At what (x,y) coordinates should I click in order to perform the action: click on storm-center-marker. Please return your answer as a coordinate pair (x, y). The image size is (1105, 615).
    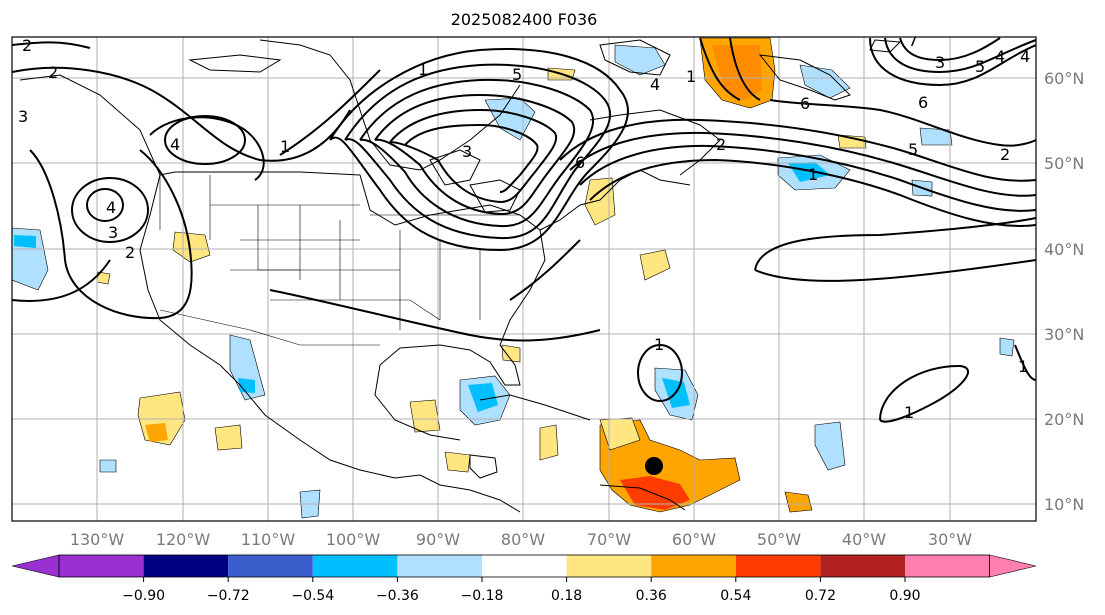
    Looking at the image, I should click on (654, 466).